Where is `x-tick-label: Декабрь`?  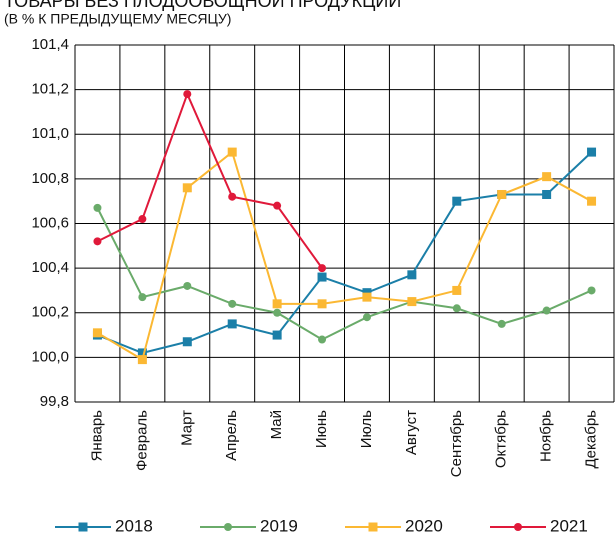
x-tick-label: Декабрь is located at coordinates (591, 439).